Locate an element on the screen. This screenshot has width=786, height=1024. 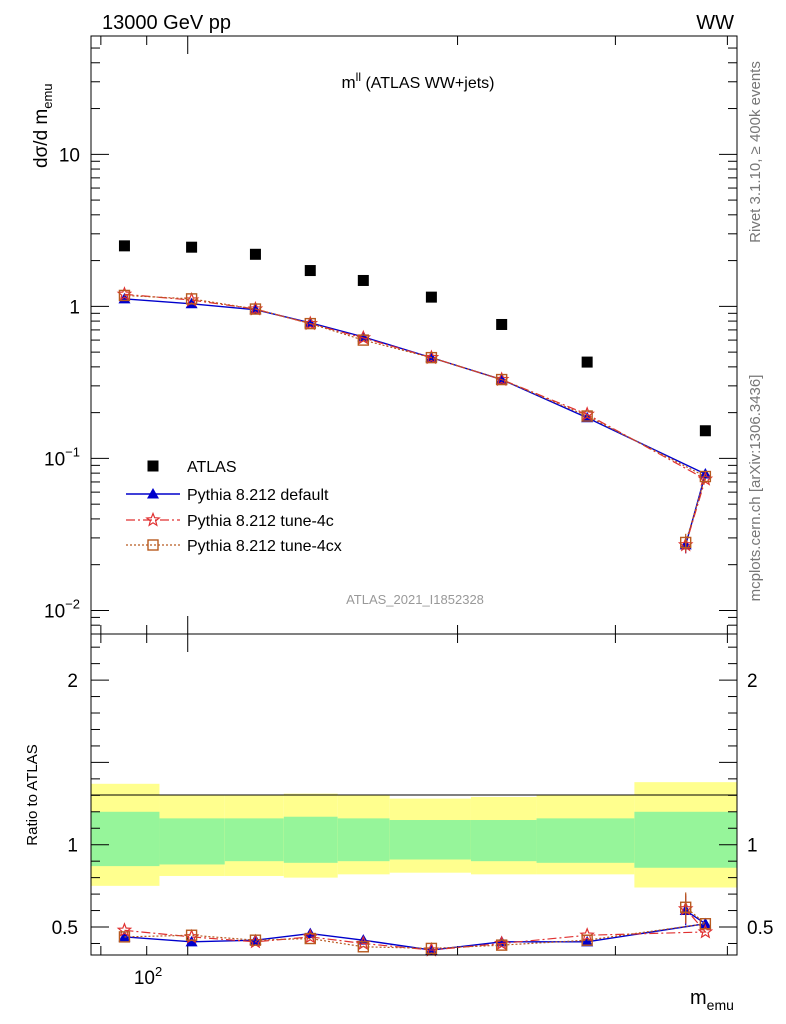
rivet-version-label: Rivet 3.1.10, ≥ 400k events is located at coordinates (755, 152).